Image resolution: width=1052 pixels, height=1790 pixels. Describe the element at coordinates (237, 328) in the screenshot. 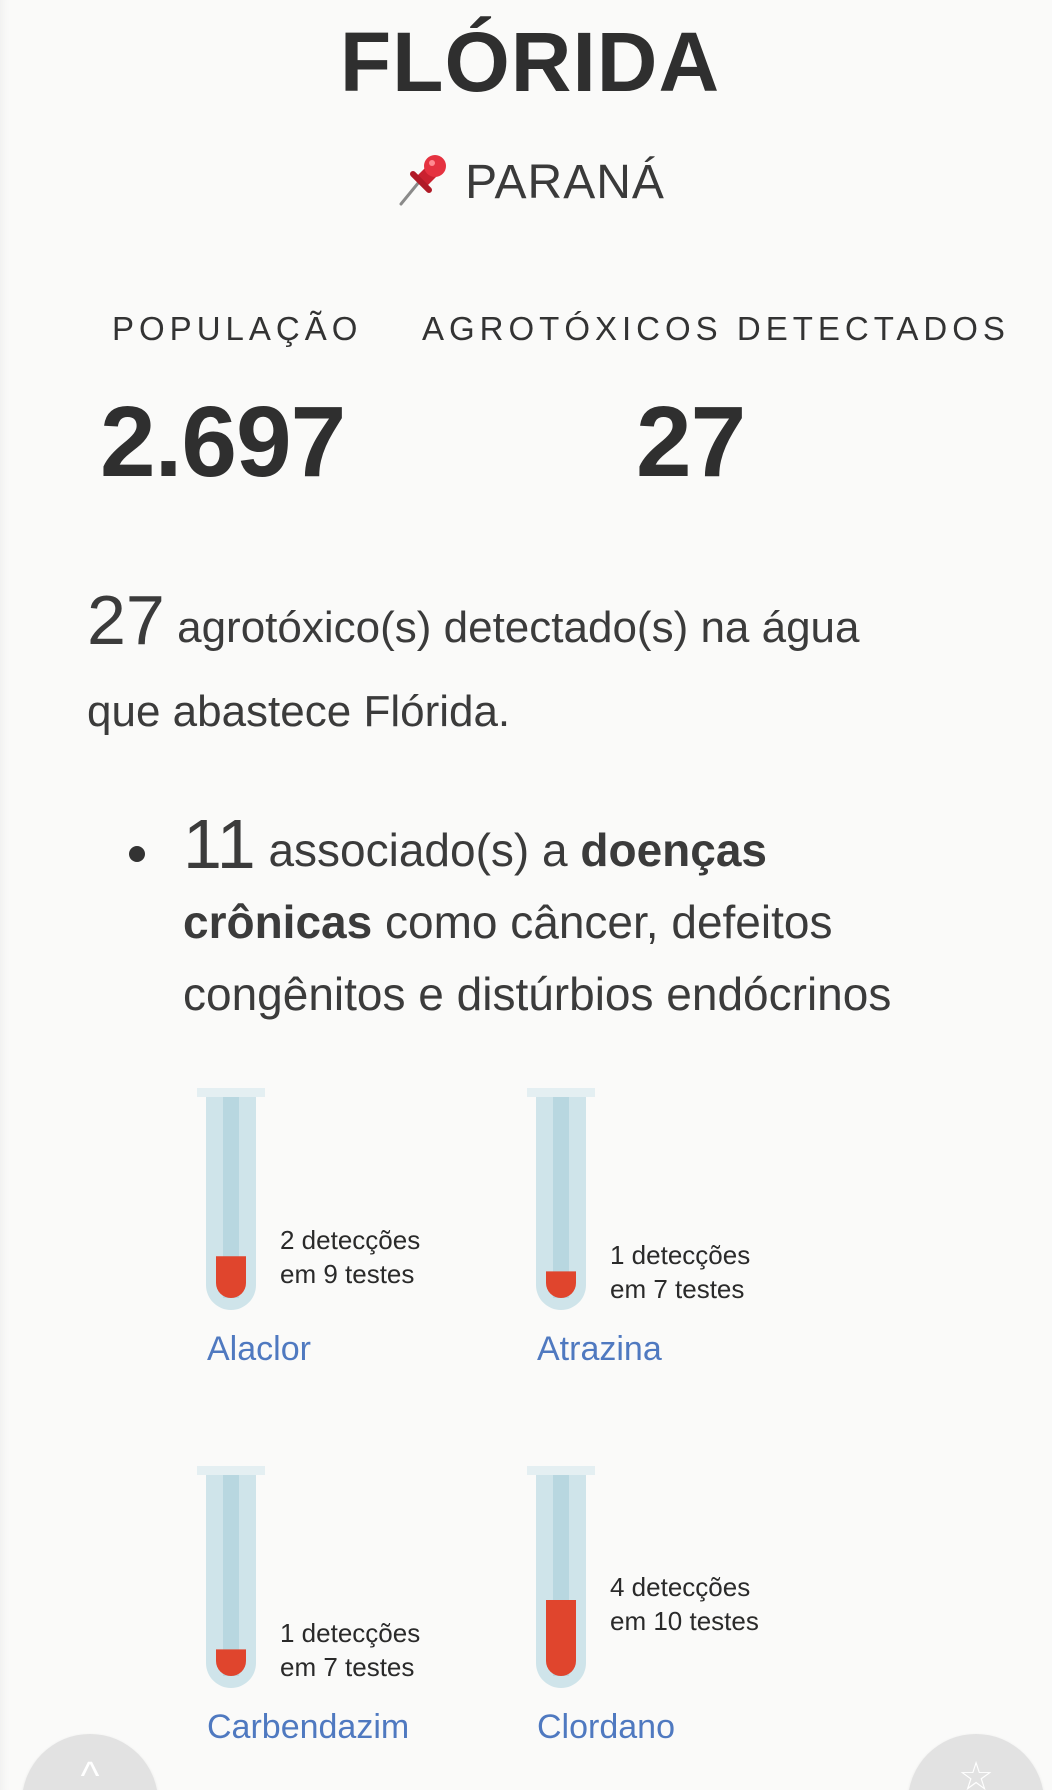

I see `population-label: POPULAÇÃO` at that location.